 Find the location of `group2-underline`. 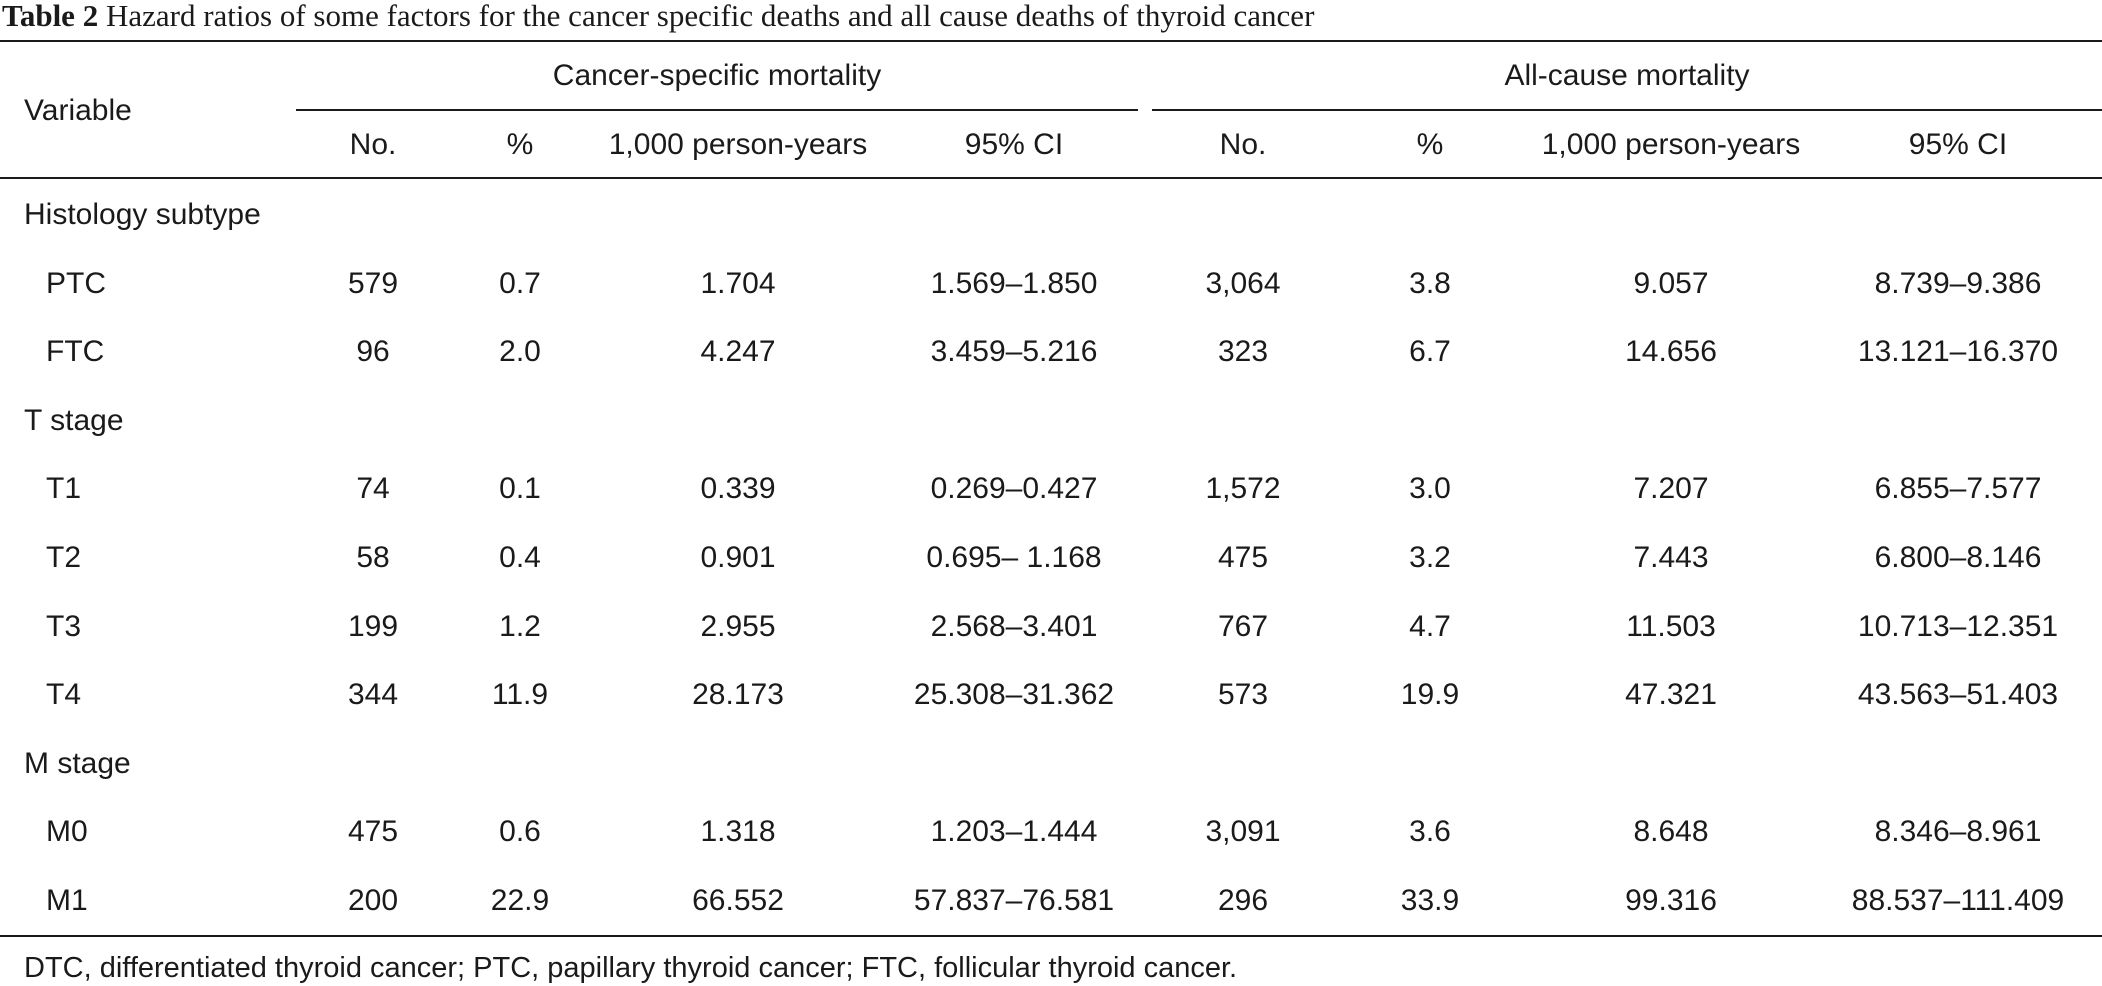

group2-underline is located at coordinates (1627, 110).